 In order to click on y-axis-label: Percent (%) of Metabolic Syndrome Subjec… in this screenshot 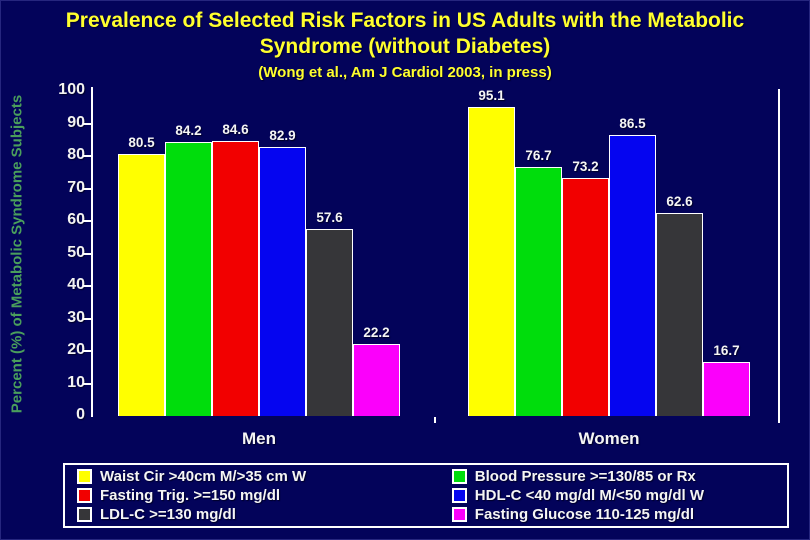, I will do `click(17, 254)`.